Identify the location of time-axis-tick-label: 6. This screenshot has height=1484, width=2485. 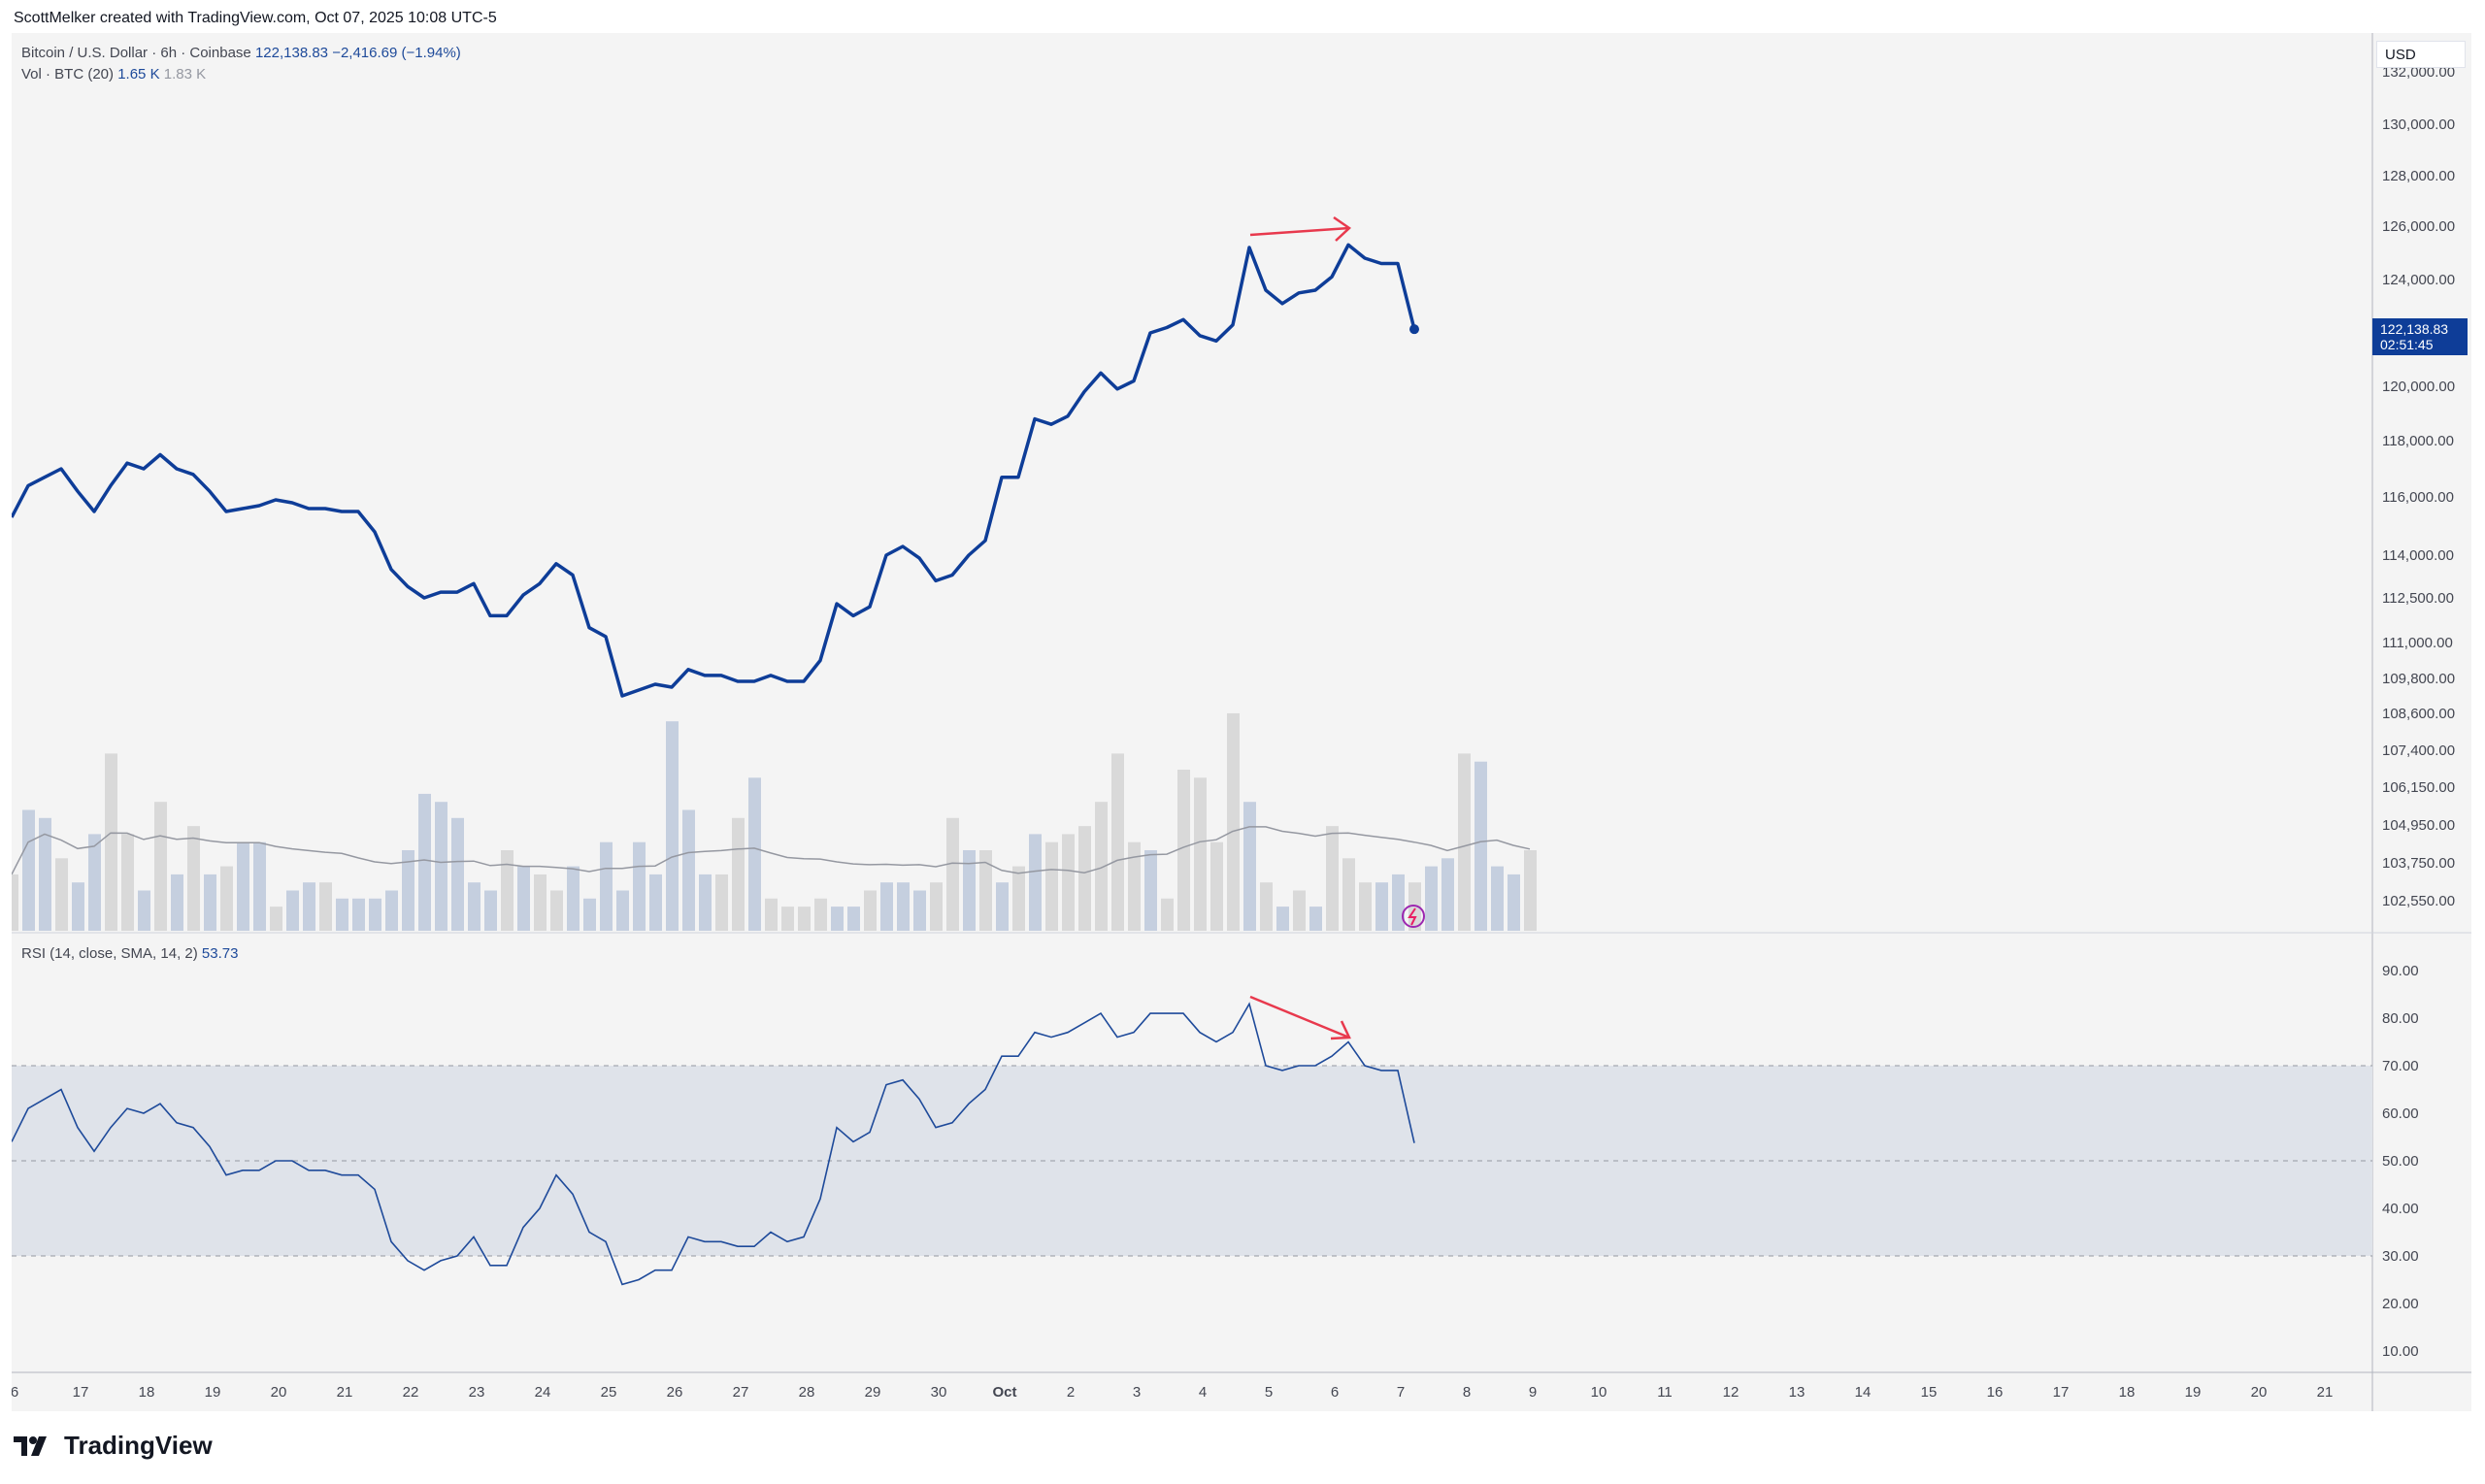
(1335, 1392).